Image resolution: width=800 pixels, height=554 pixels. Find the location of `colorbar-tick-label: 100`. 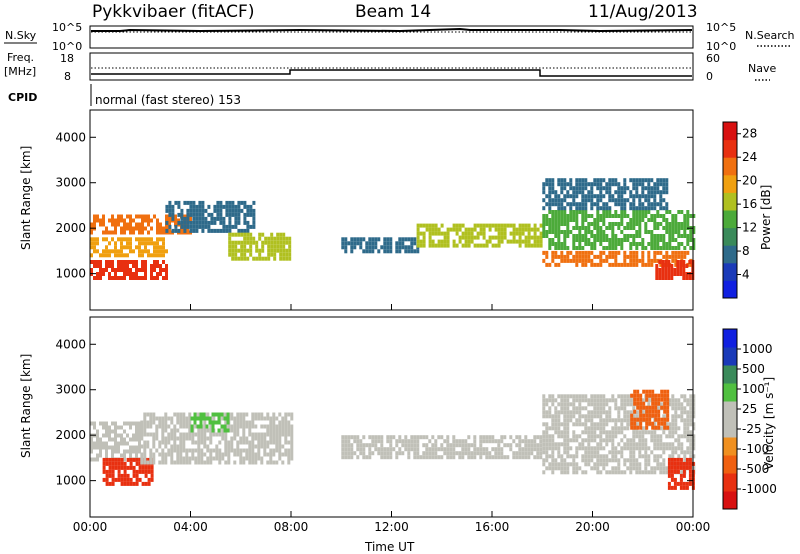

colorbar-tick-label: 100 is located at coordinates (753, 389).